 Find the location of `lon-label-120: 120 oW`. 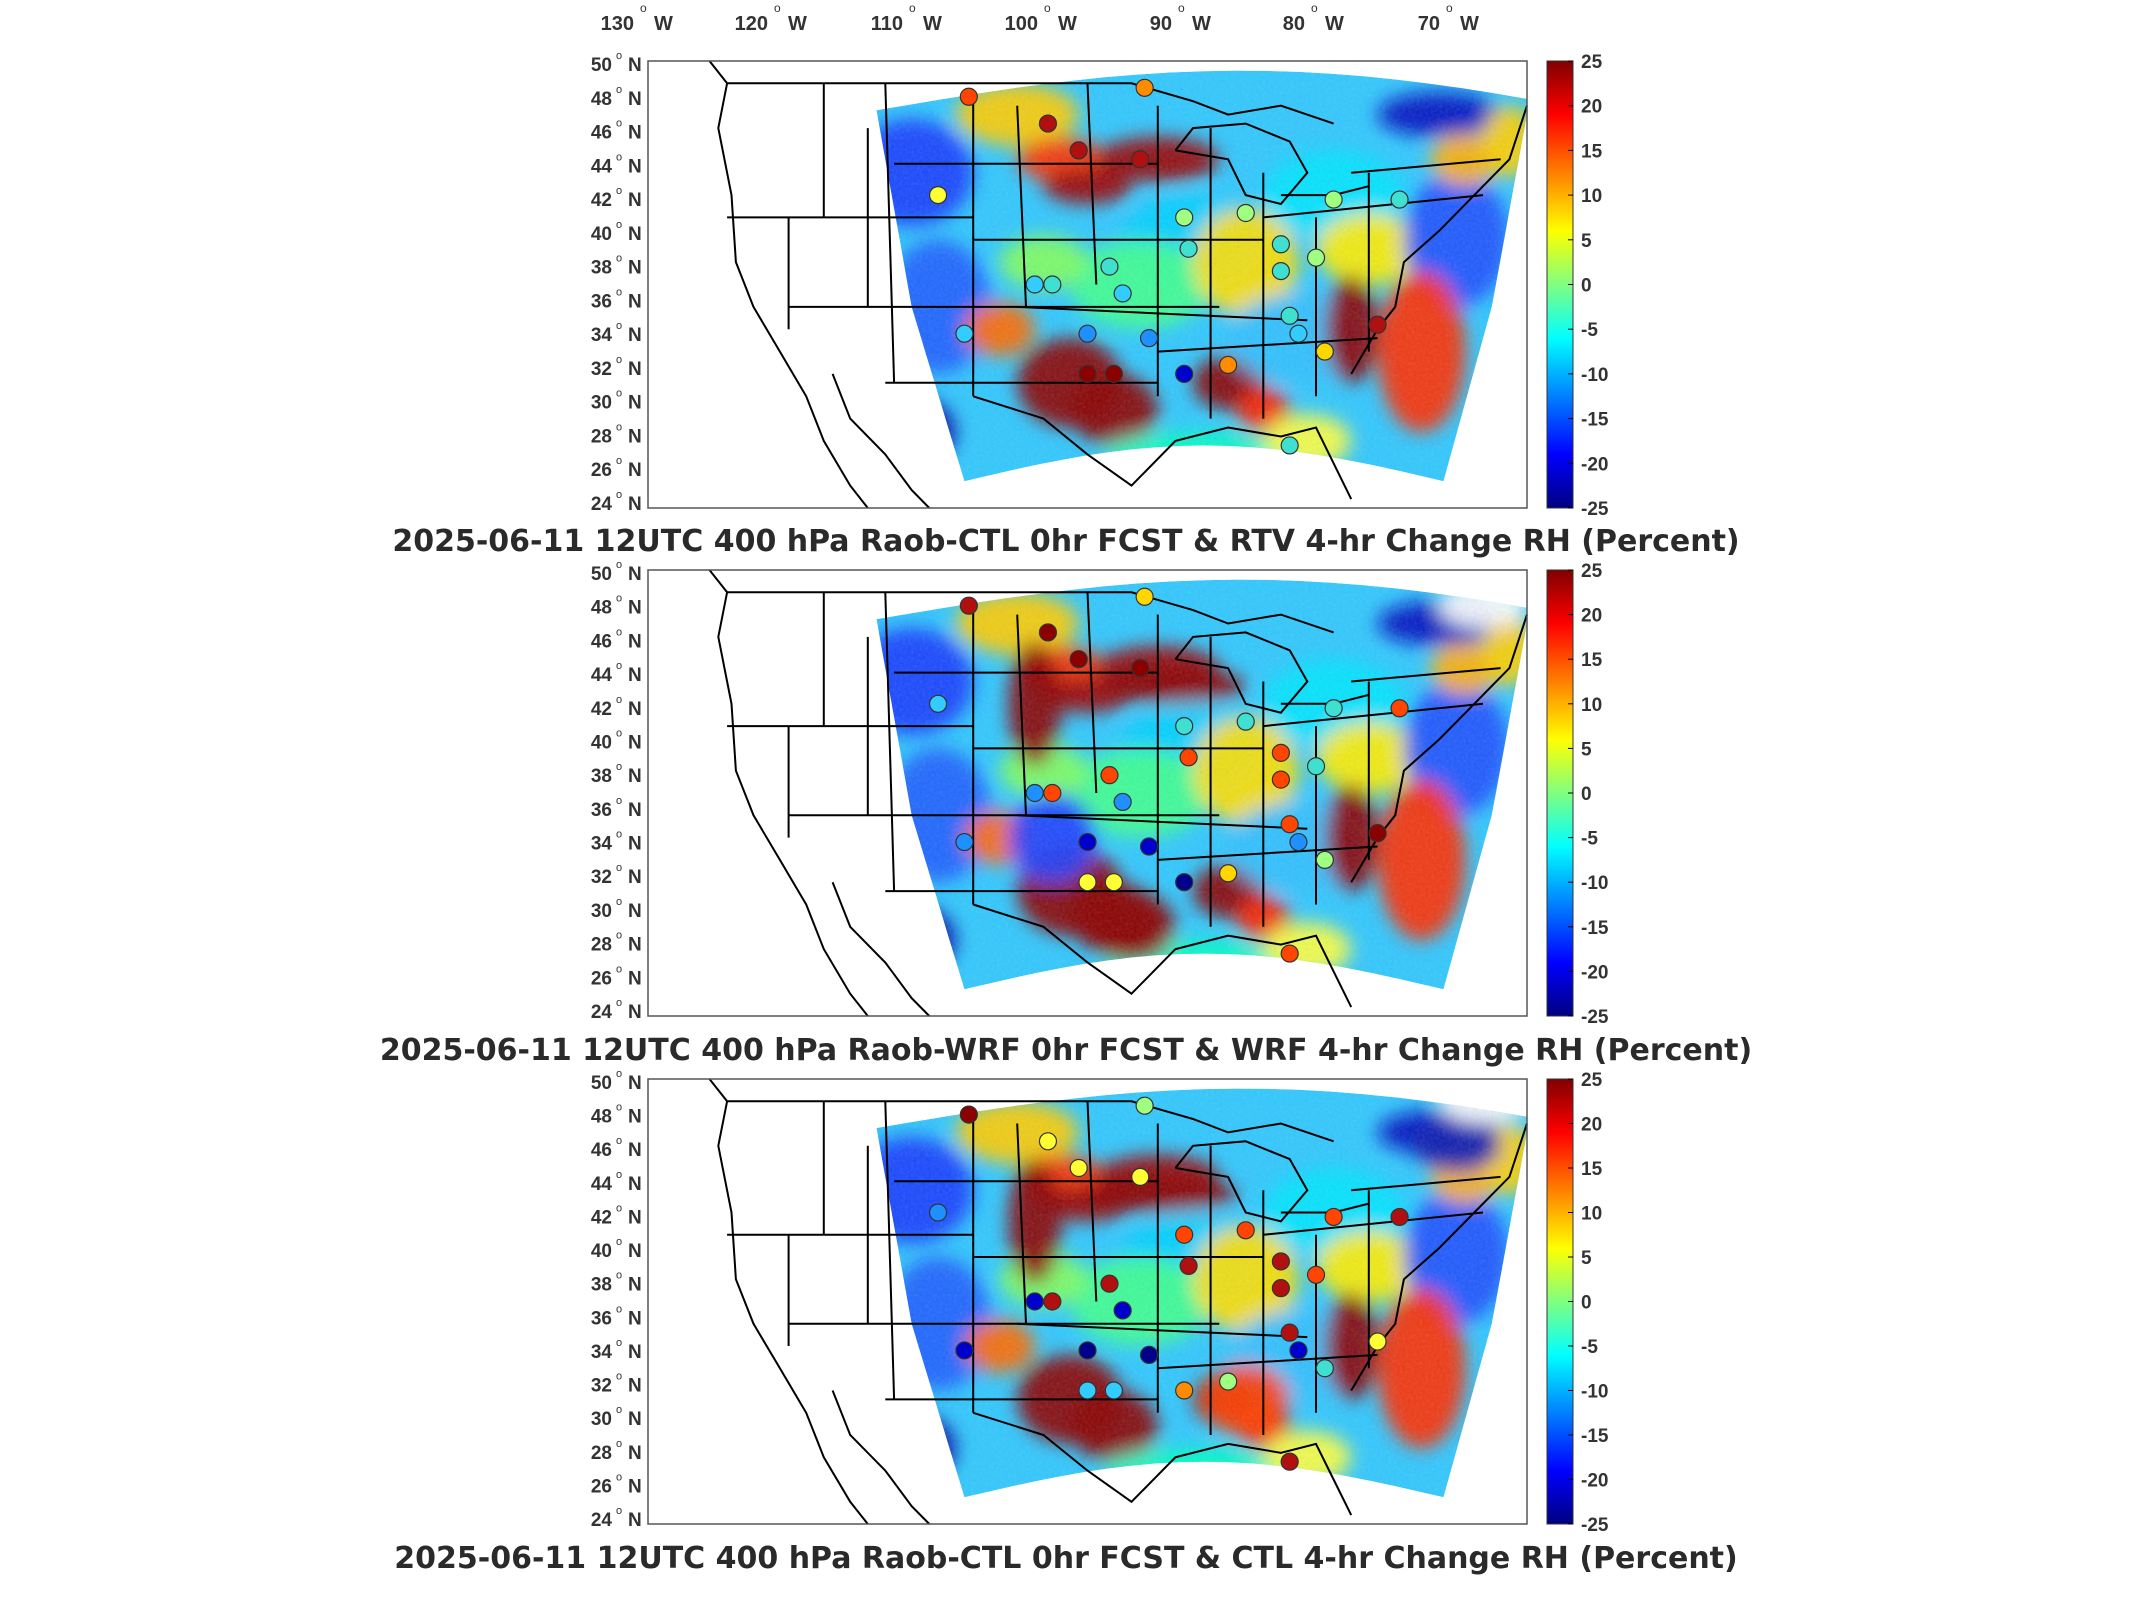

lon-label-120: 120 oW is located at coordinates (771, 18).